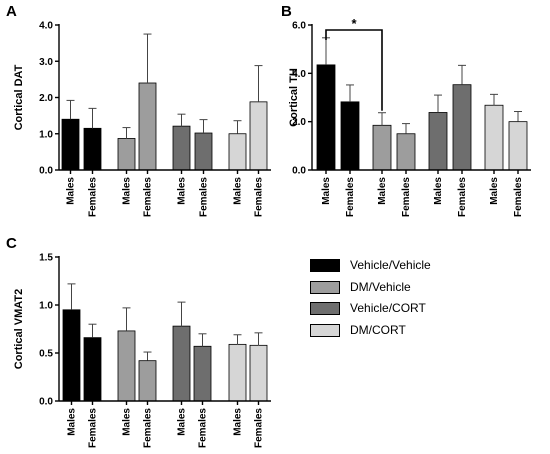 The height and width of the screenshot is (454, 550). What do you see at coordinates (325, 287) in the screenshot?
I see `legend-swatch-dm-vehicle` at bounding box center [325, 287].